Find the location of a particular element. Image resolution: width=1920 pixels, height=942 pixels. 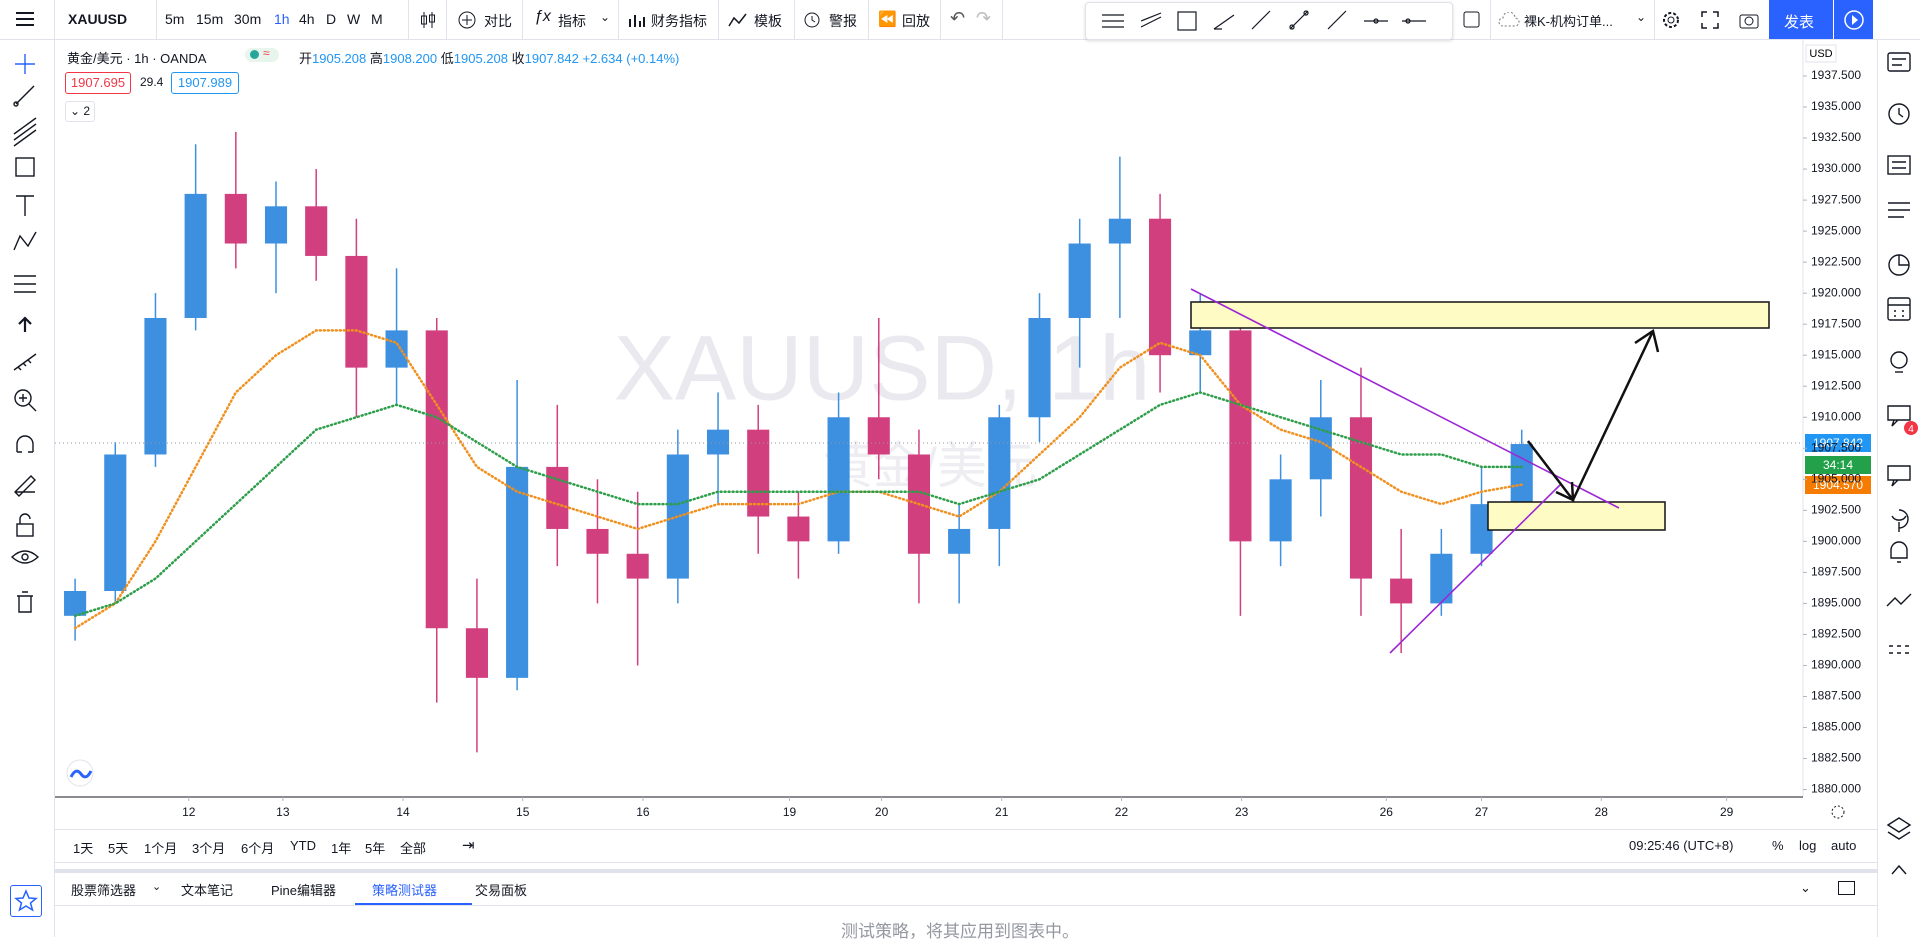

trendline-upper is located at coordinates (1405, 398).